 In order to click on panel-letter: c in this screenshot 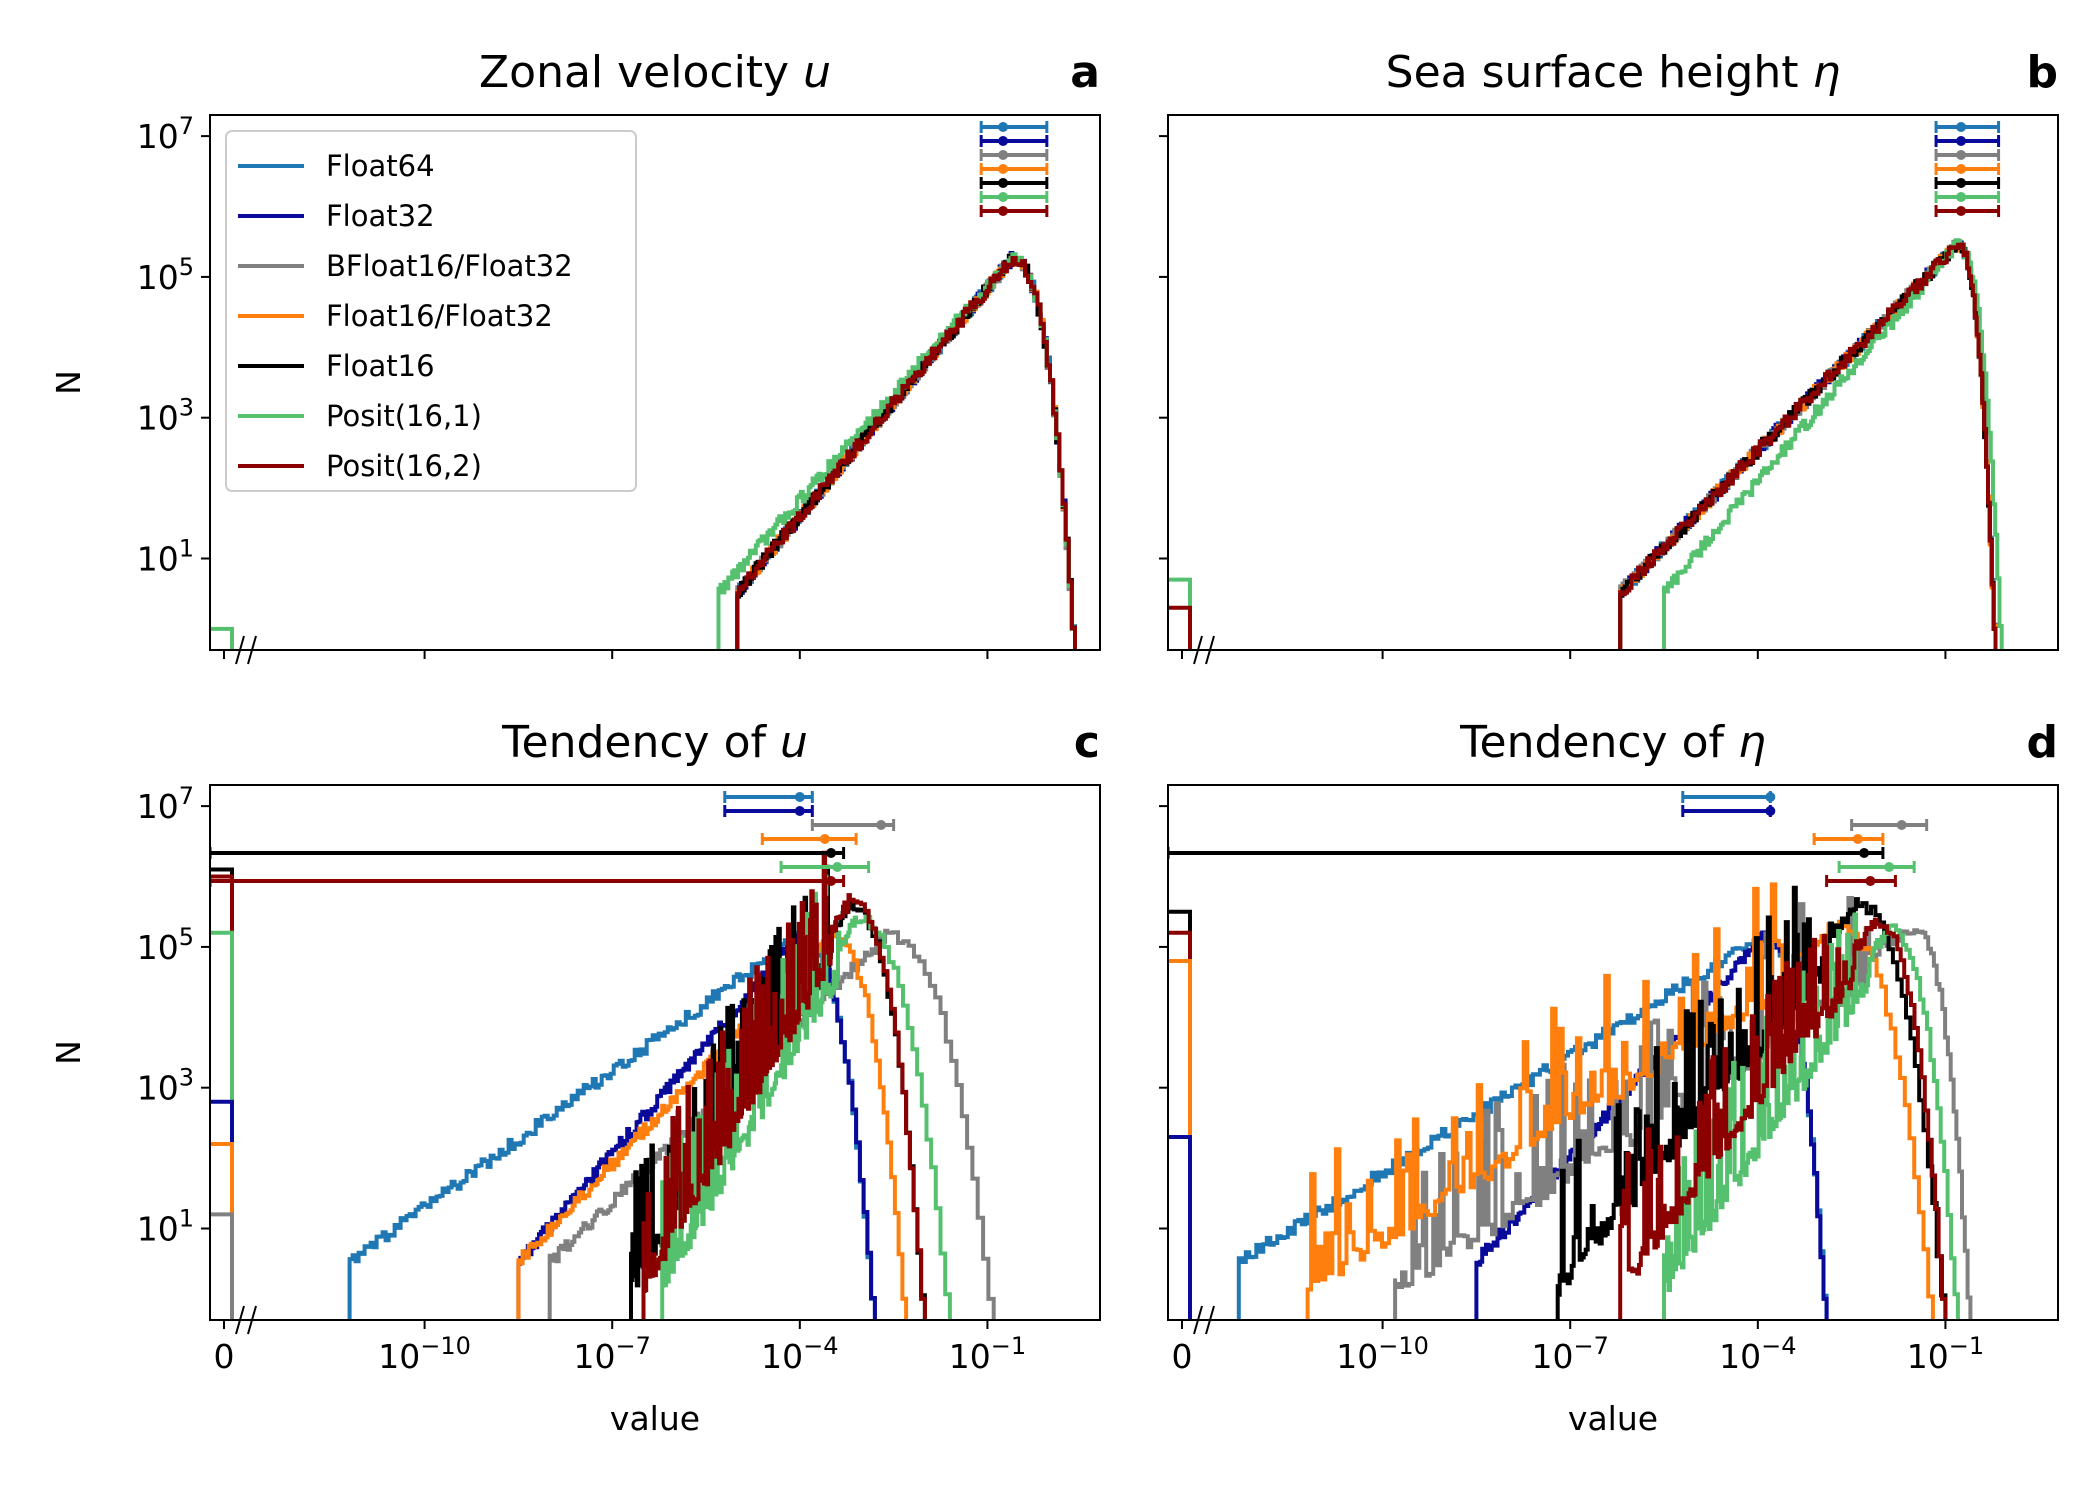, I will do `click(1087, 742)`.